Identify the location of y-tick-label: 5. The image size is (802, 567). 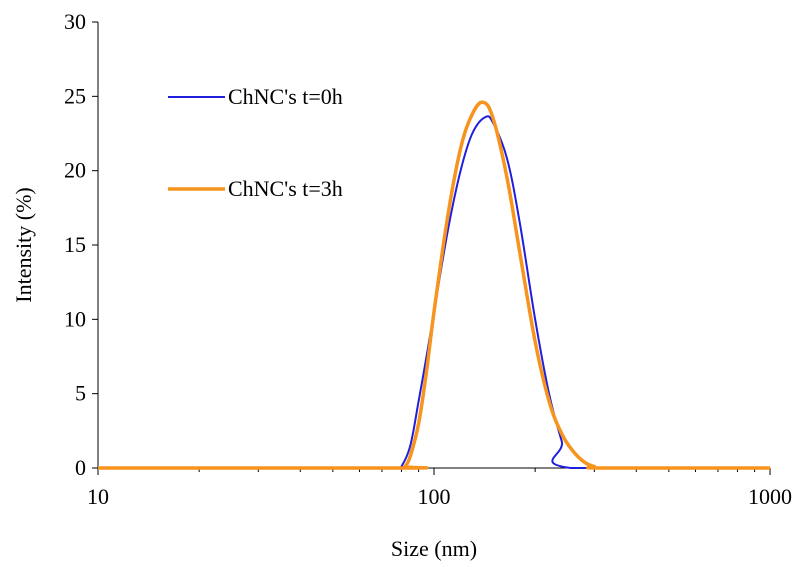
(80, 393).